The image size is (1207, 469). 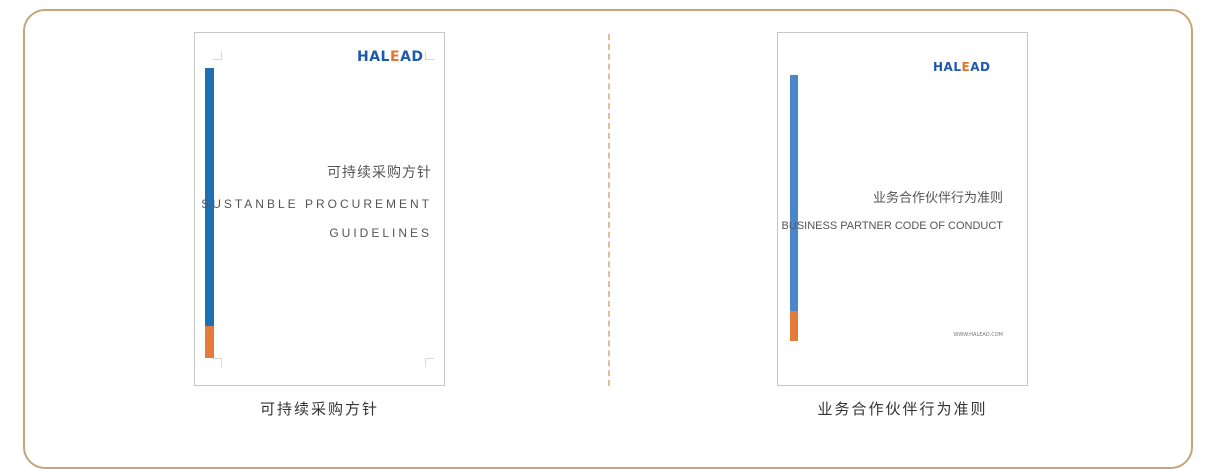 I want to click on cover-title-en-line1: SUSTANBLE PROCUREMENT, so click(x=316, y=204).